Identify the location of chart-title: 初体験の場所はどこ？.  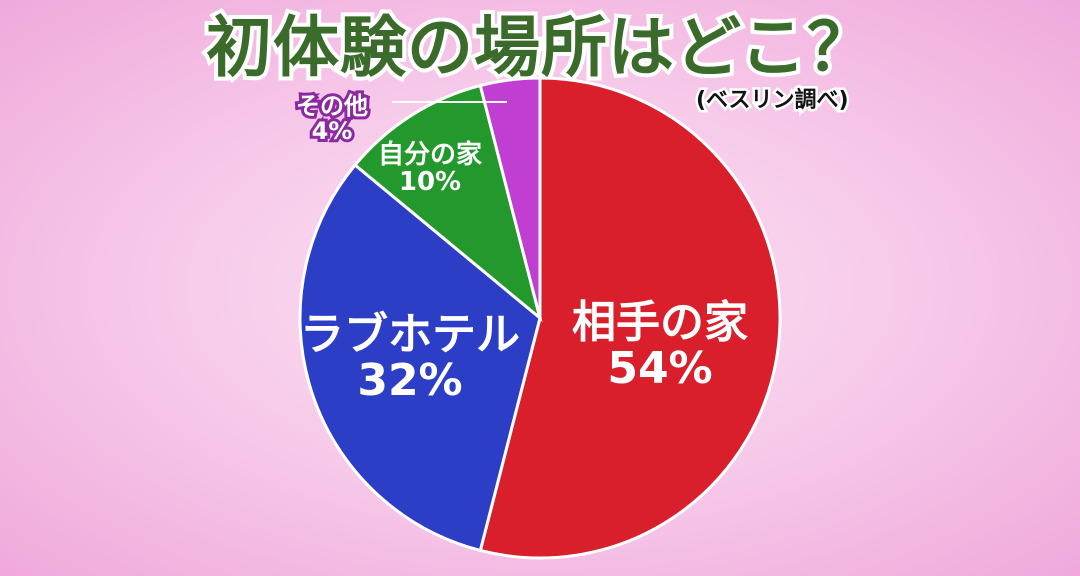
(539, 47).